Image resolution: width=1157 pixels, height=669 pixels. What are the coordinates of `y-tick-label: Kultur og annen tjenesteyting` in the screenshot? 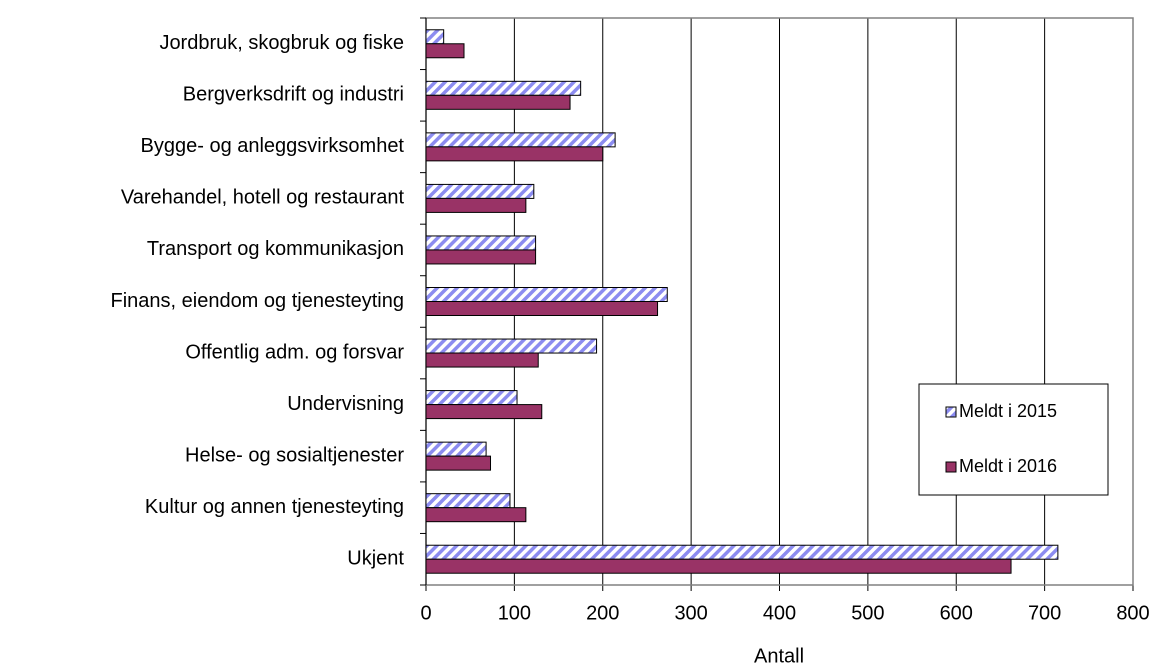 It's located at (274, 507).